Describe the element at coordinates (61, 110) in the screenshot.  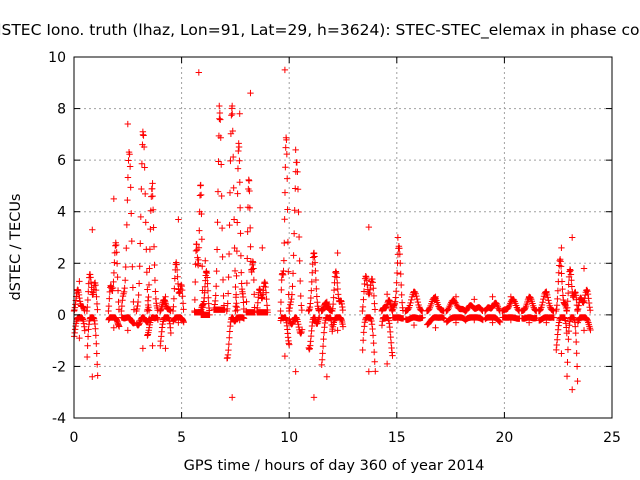
I see `y-tick-label: 8` at that location.